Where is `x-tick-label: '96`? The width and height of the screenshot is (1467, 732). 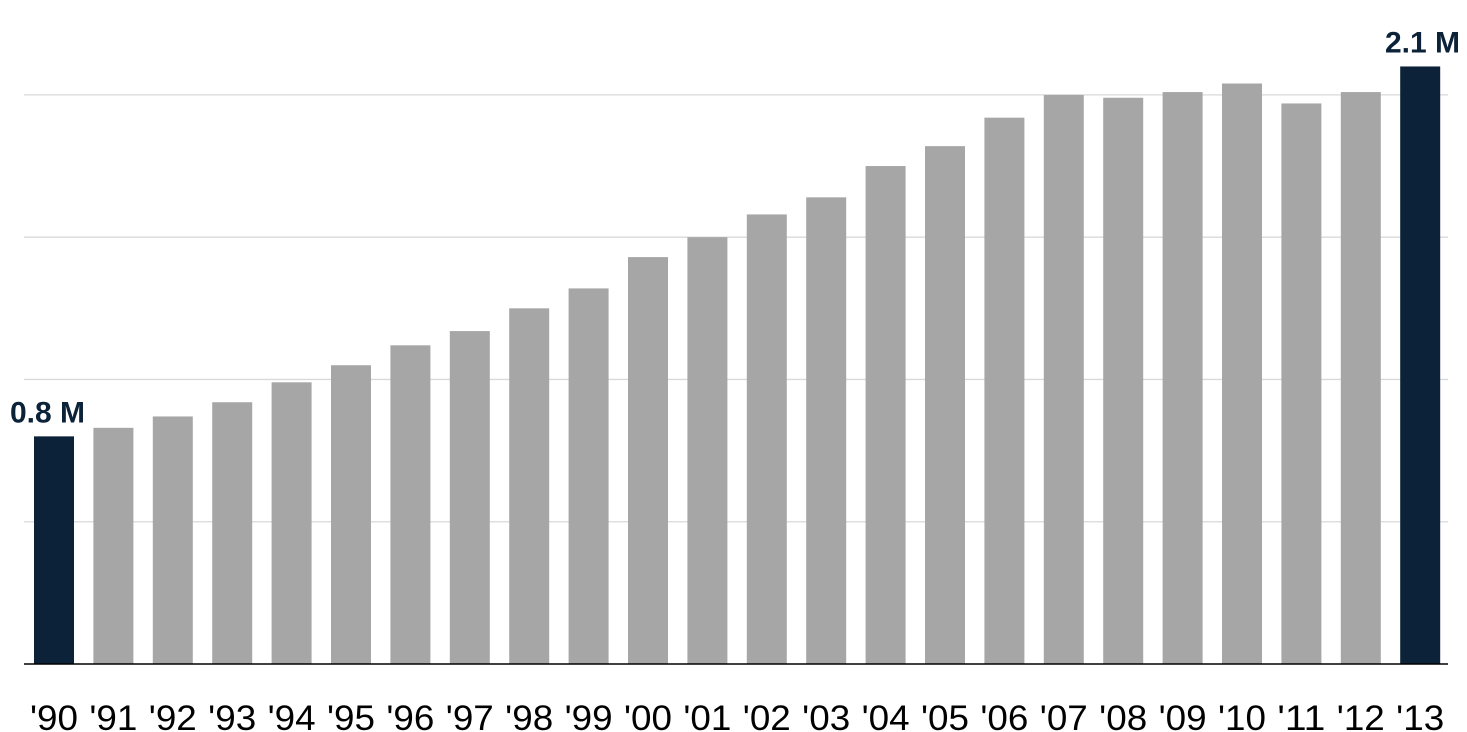 x-tick-label: '96 is located at coordinates (410, 715).